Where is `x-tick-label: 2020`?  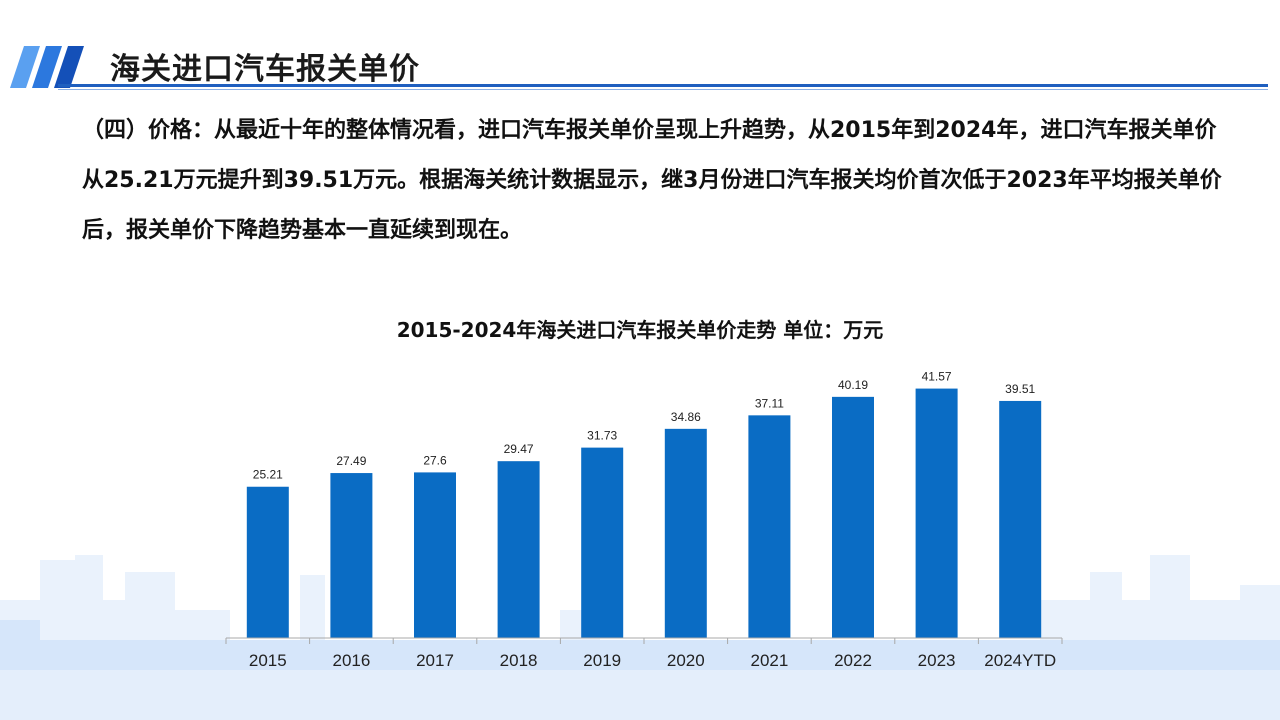 x-tick-label: 2020 is located at coordinates (686, 660).